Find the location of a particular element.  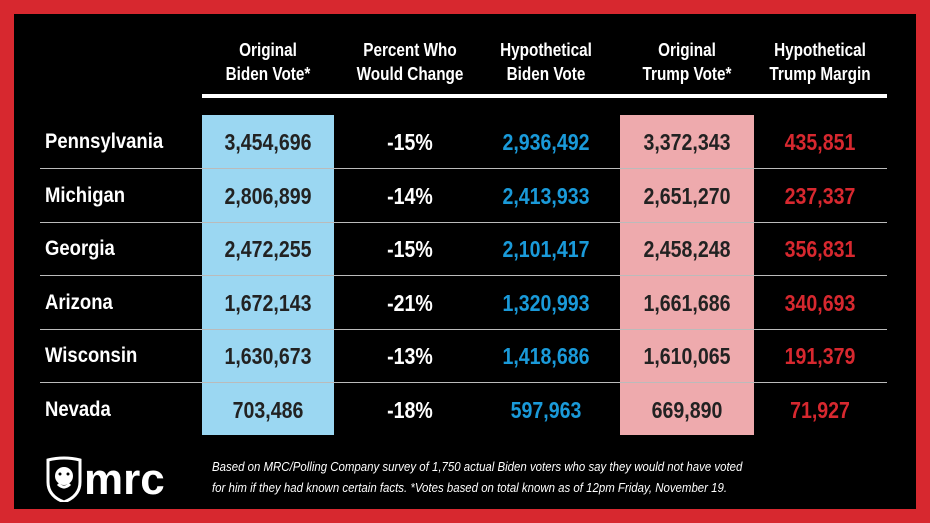

cell-trump: 3,372,343 is located at coordinates (687, 142).